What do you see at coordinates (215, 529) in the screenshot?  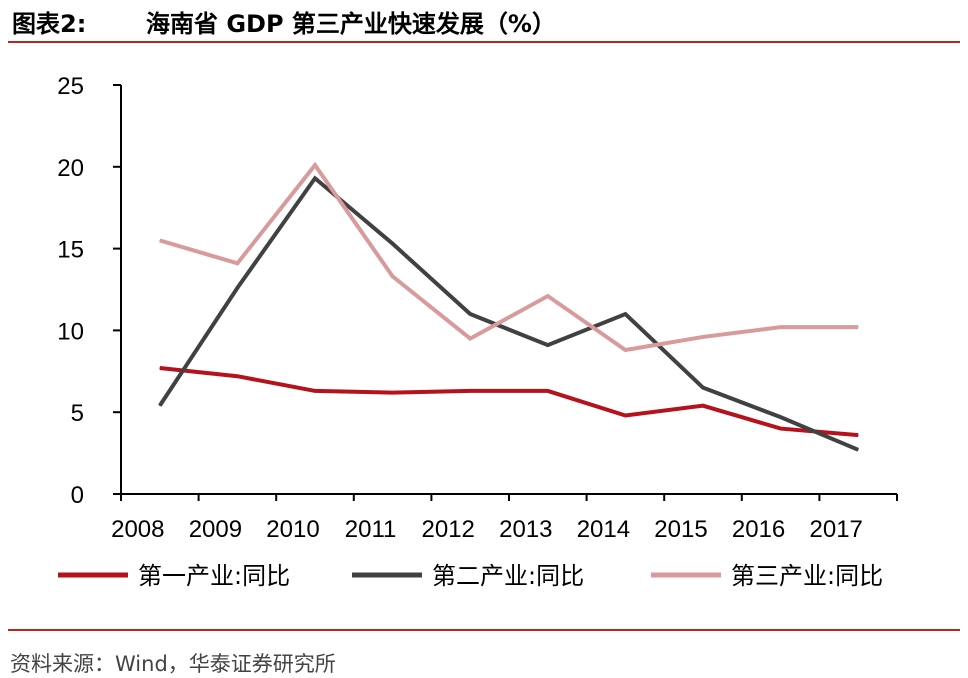 I see `x-tick-label: 2009` at bounding box center [215, 529].